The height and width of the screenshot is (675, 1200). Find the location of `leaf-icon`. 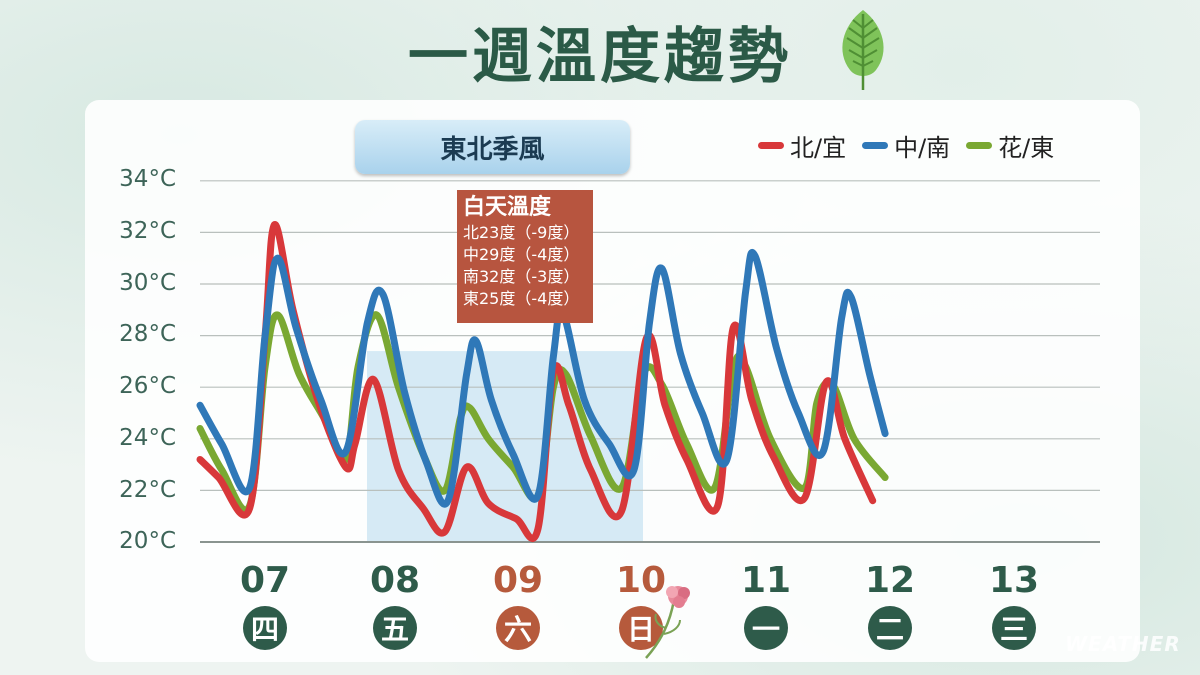

leaf-icon is located at coordinates (863, 50).